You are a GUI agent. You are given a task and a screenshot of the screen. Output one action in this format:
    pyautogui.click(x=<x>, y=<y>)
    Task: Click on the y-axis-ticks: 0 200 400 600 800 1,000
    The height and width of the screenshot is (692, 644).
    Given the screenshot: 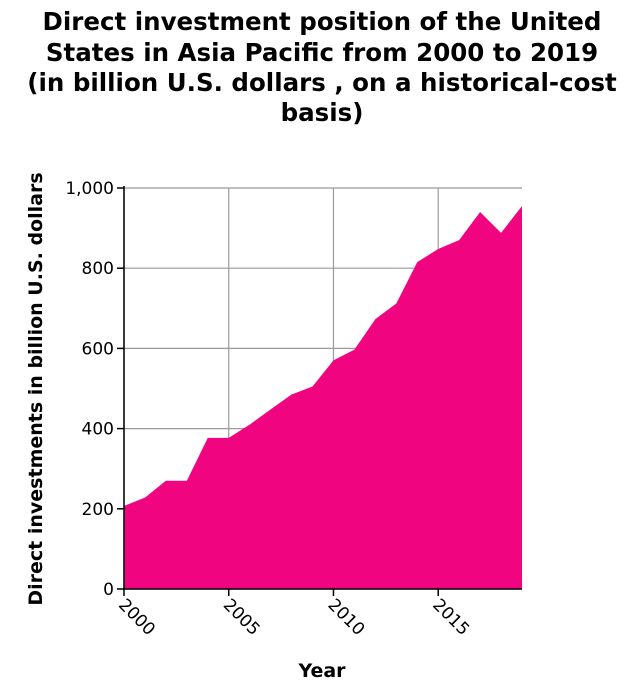 What is the action you would take?
    pyautogui.click(x=94, y=389)
    